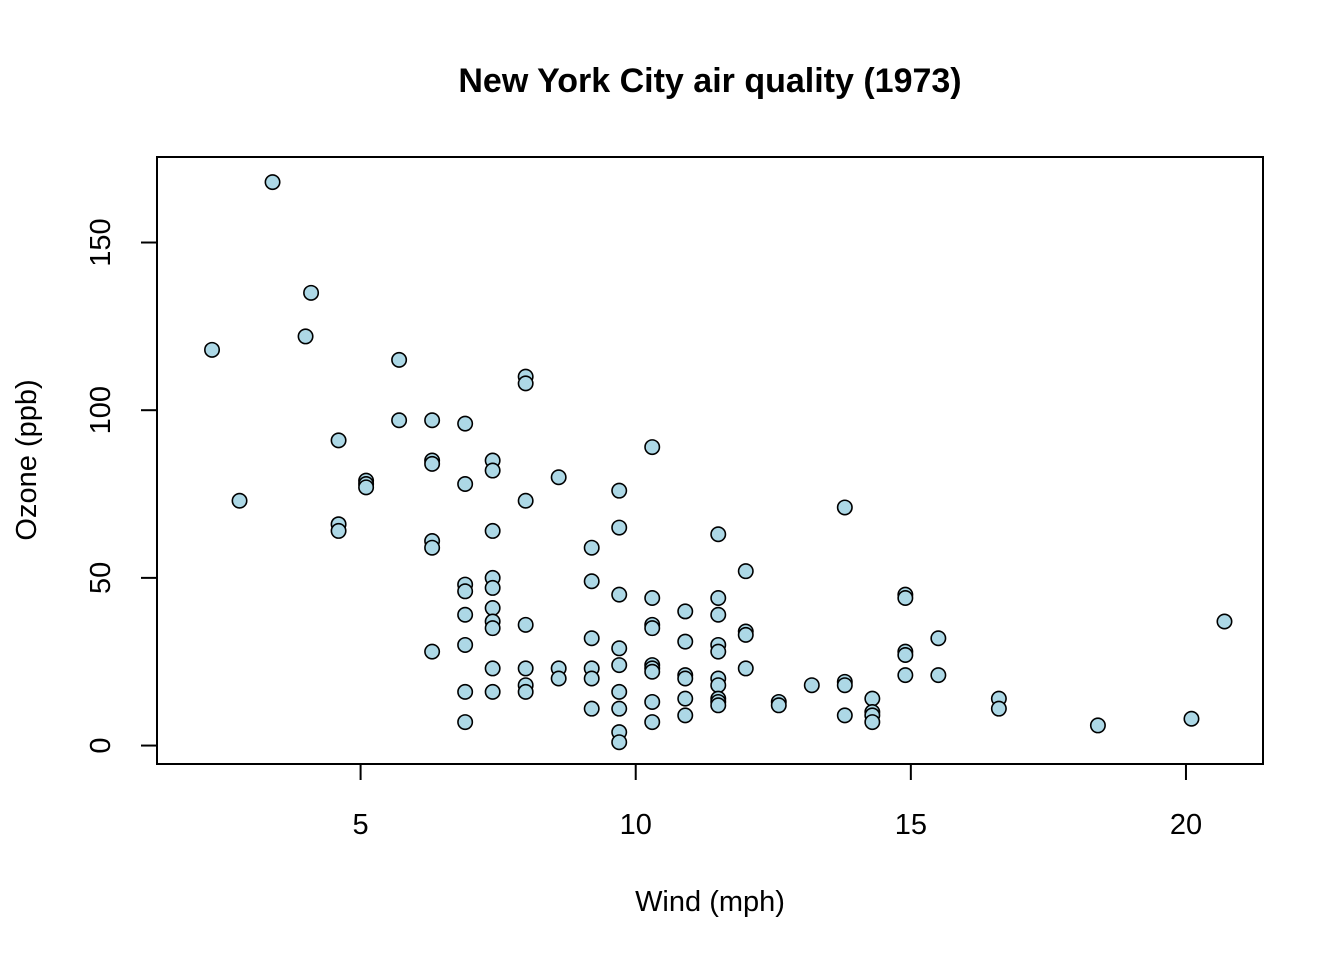  Describe the element at coordinates (27, 459) in the screenshot. I see `y-axis-label: Ozone (ppb)` at that location.